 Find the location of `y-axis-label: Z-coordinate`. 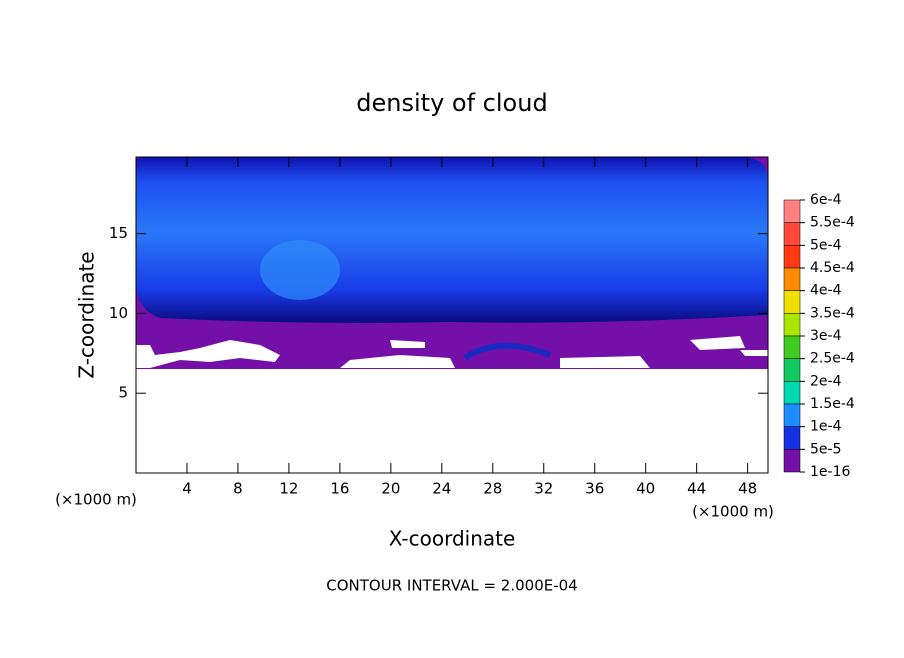

y-axis-label: Z-coordinate is located at coordinates (87, 314).